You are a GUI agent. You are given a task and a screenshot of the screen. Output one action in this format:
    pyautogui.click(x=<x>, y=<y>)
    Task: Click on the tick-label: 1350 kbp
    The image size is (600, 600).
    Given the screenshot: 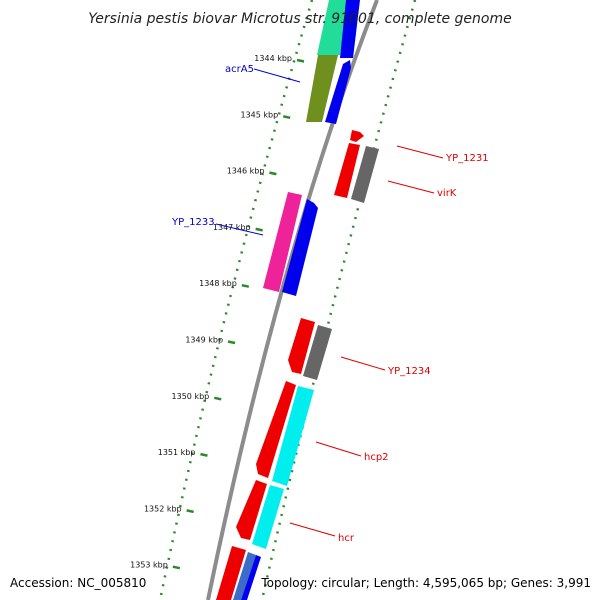 What is the action you would take?
    pyautogui.click(x=191, y=396)
    